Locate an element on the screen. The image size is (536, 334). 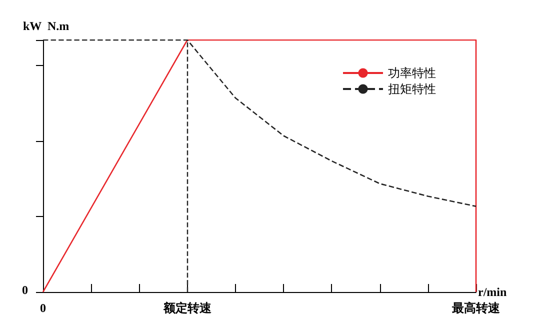
legend-label: 扭矩特性 is located at coordinates (412, 89).